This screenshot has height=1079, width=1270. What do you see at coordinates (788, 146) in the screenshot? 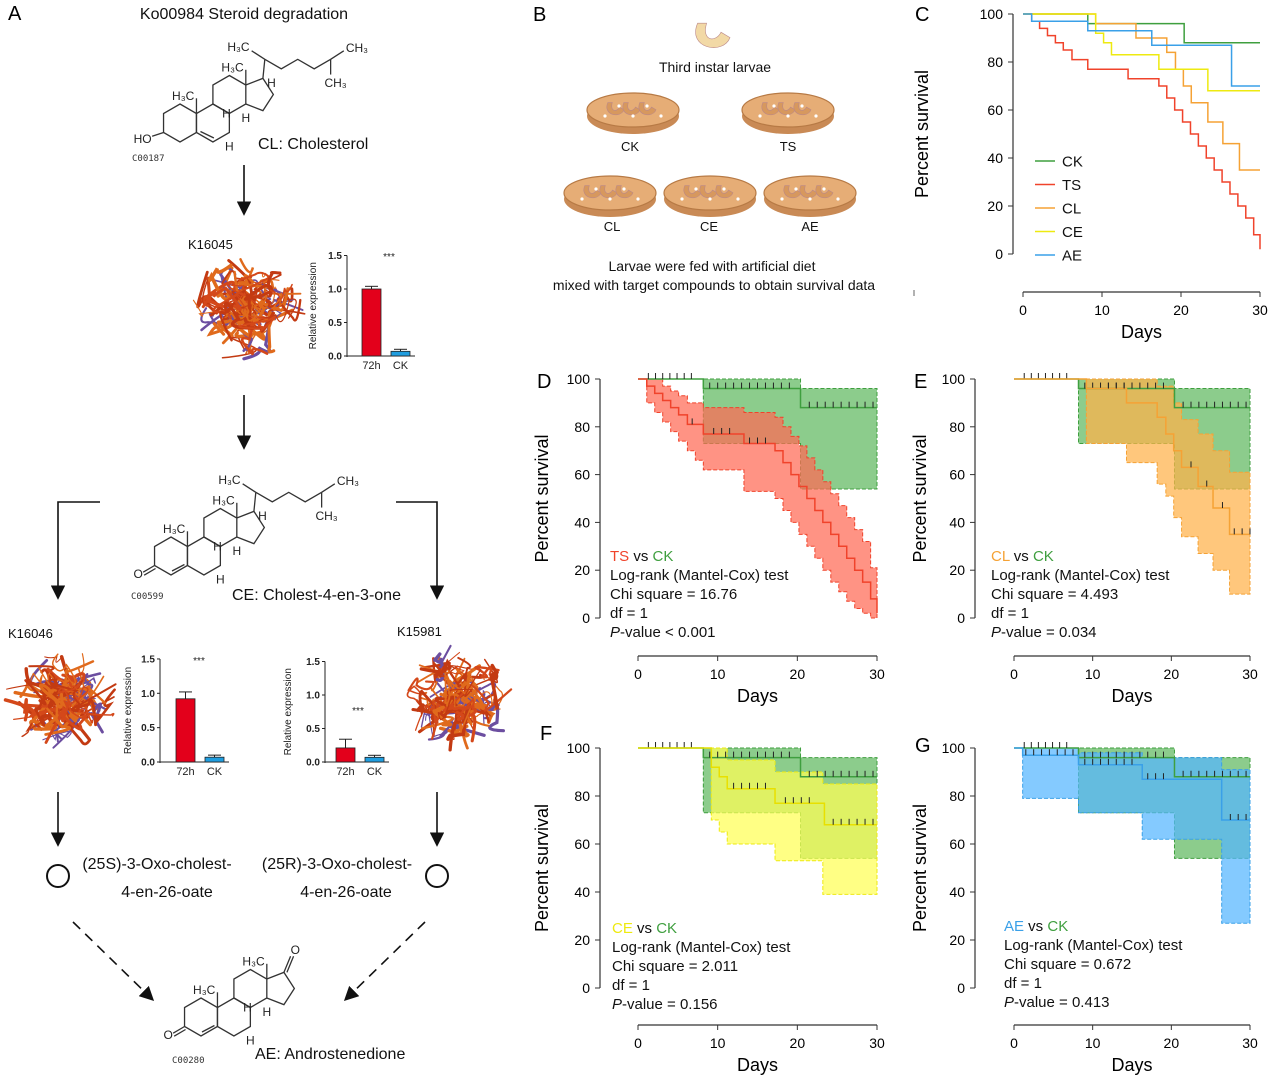
I see `dish-label-ts: TS` at bounding box center [788, 146].